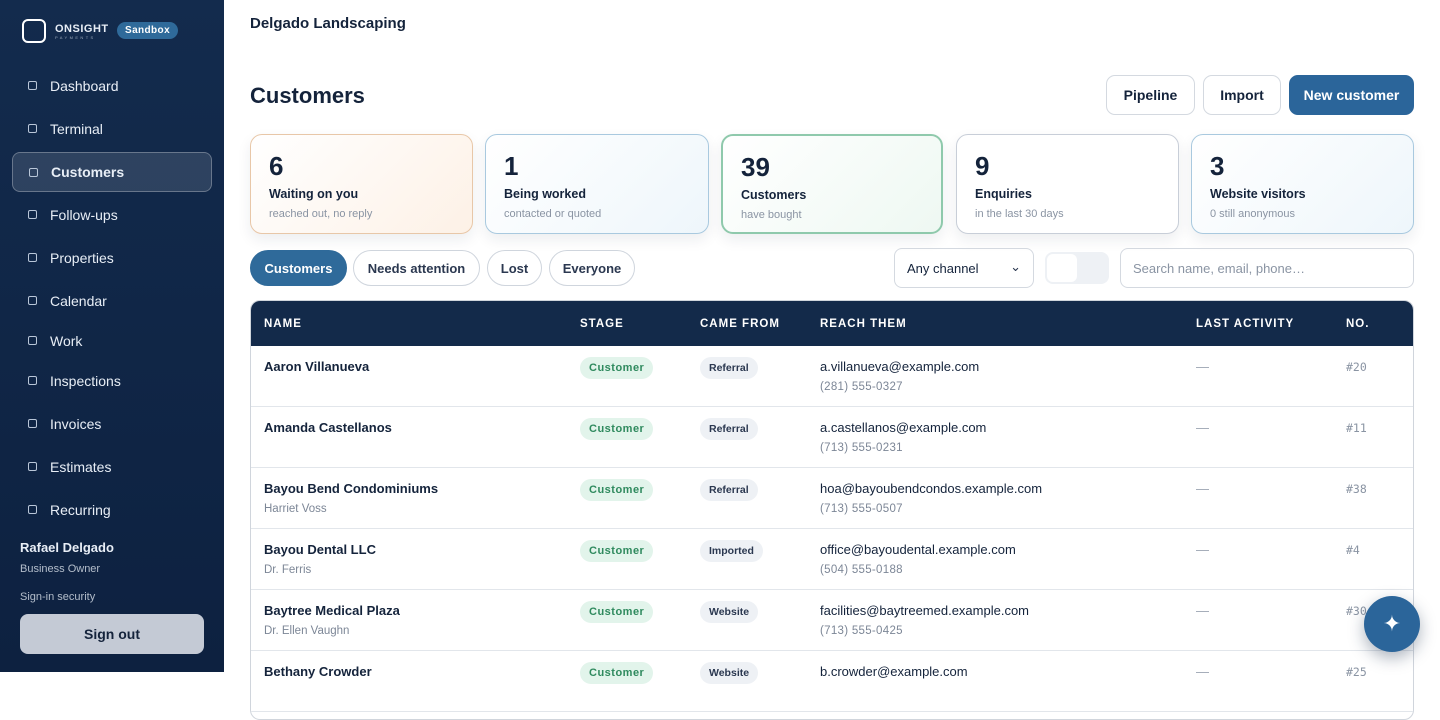  I want to click on page-title: Customers, so click(307, 95).